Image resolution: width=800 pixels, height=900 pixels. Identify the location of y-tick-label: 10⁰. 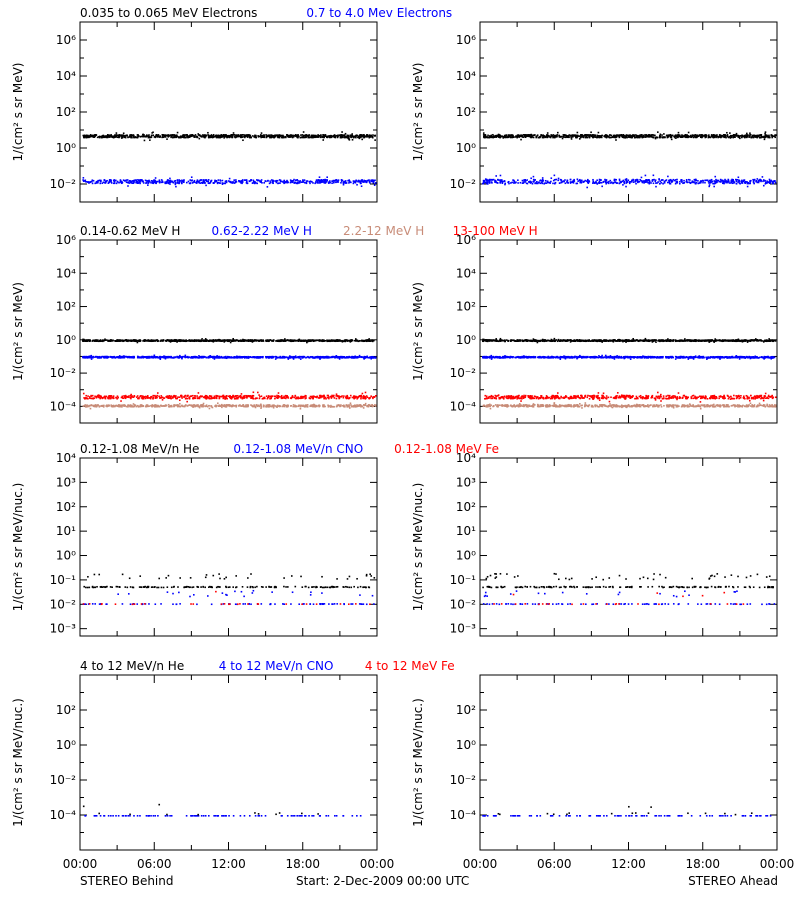
(66, 340).